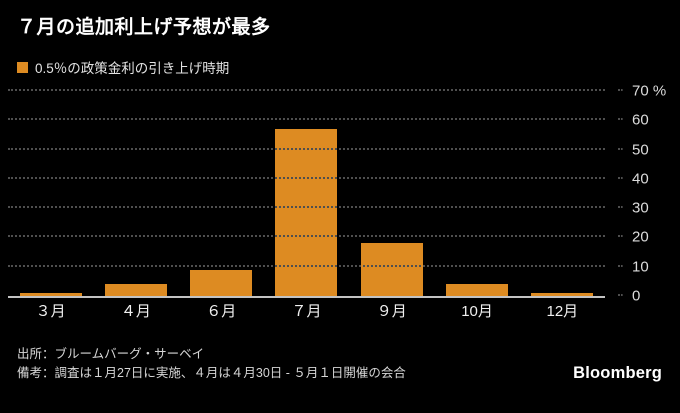 The image size is (680, 413). Describe the element at coordinates (617, 373) in the screenshot. I see `bloomberg-logo: Bloomberg` at that location.